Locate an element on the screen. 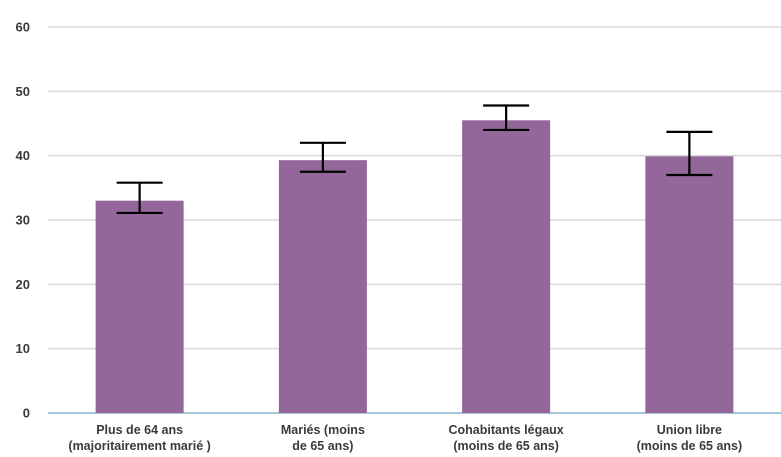 This screenshot has height=457, width=781. y-tick-label: 20 is located at coordinates (23, 284).